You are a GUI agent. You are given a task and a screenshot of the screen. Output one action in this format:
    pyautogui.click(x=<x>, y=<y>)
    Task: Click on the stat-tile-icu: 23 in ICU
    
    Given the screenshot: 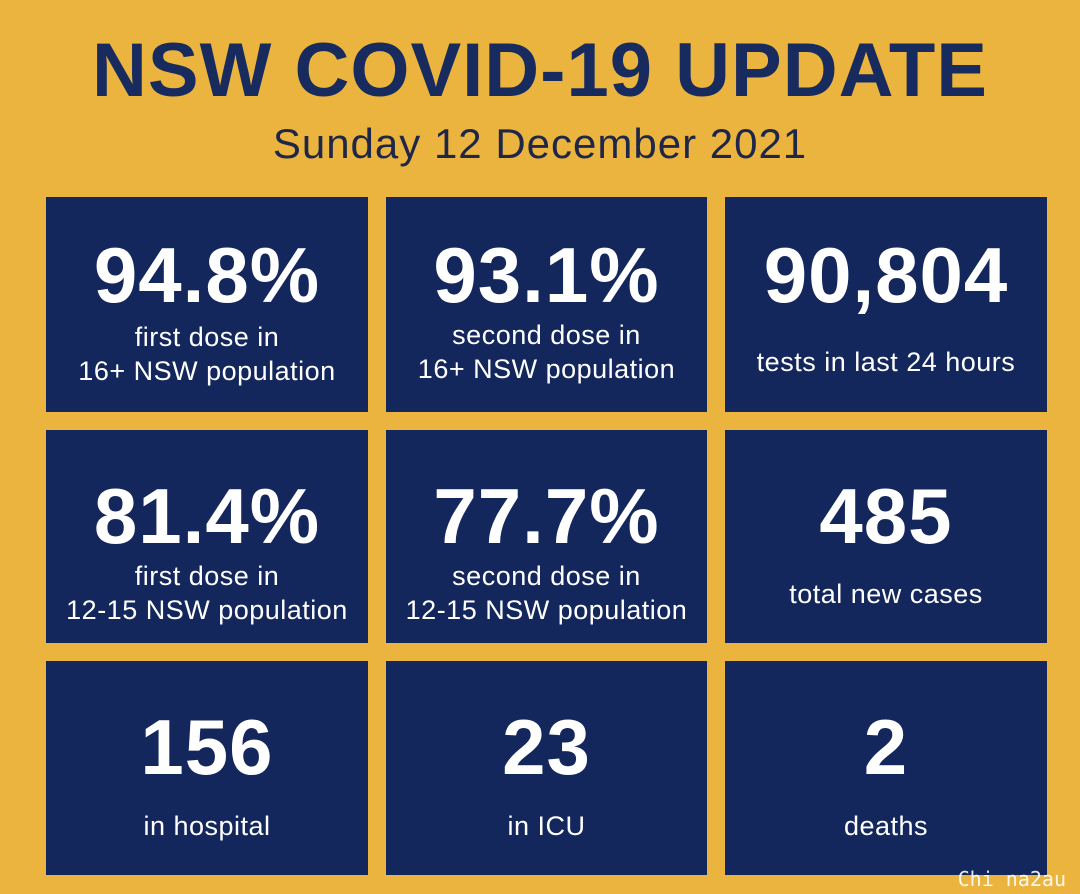 What is the action you would take?
    pyautogui.click(x=546, y=768)
    